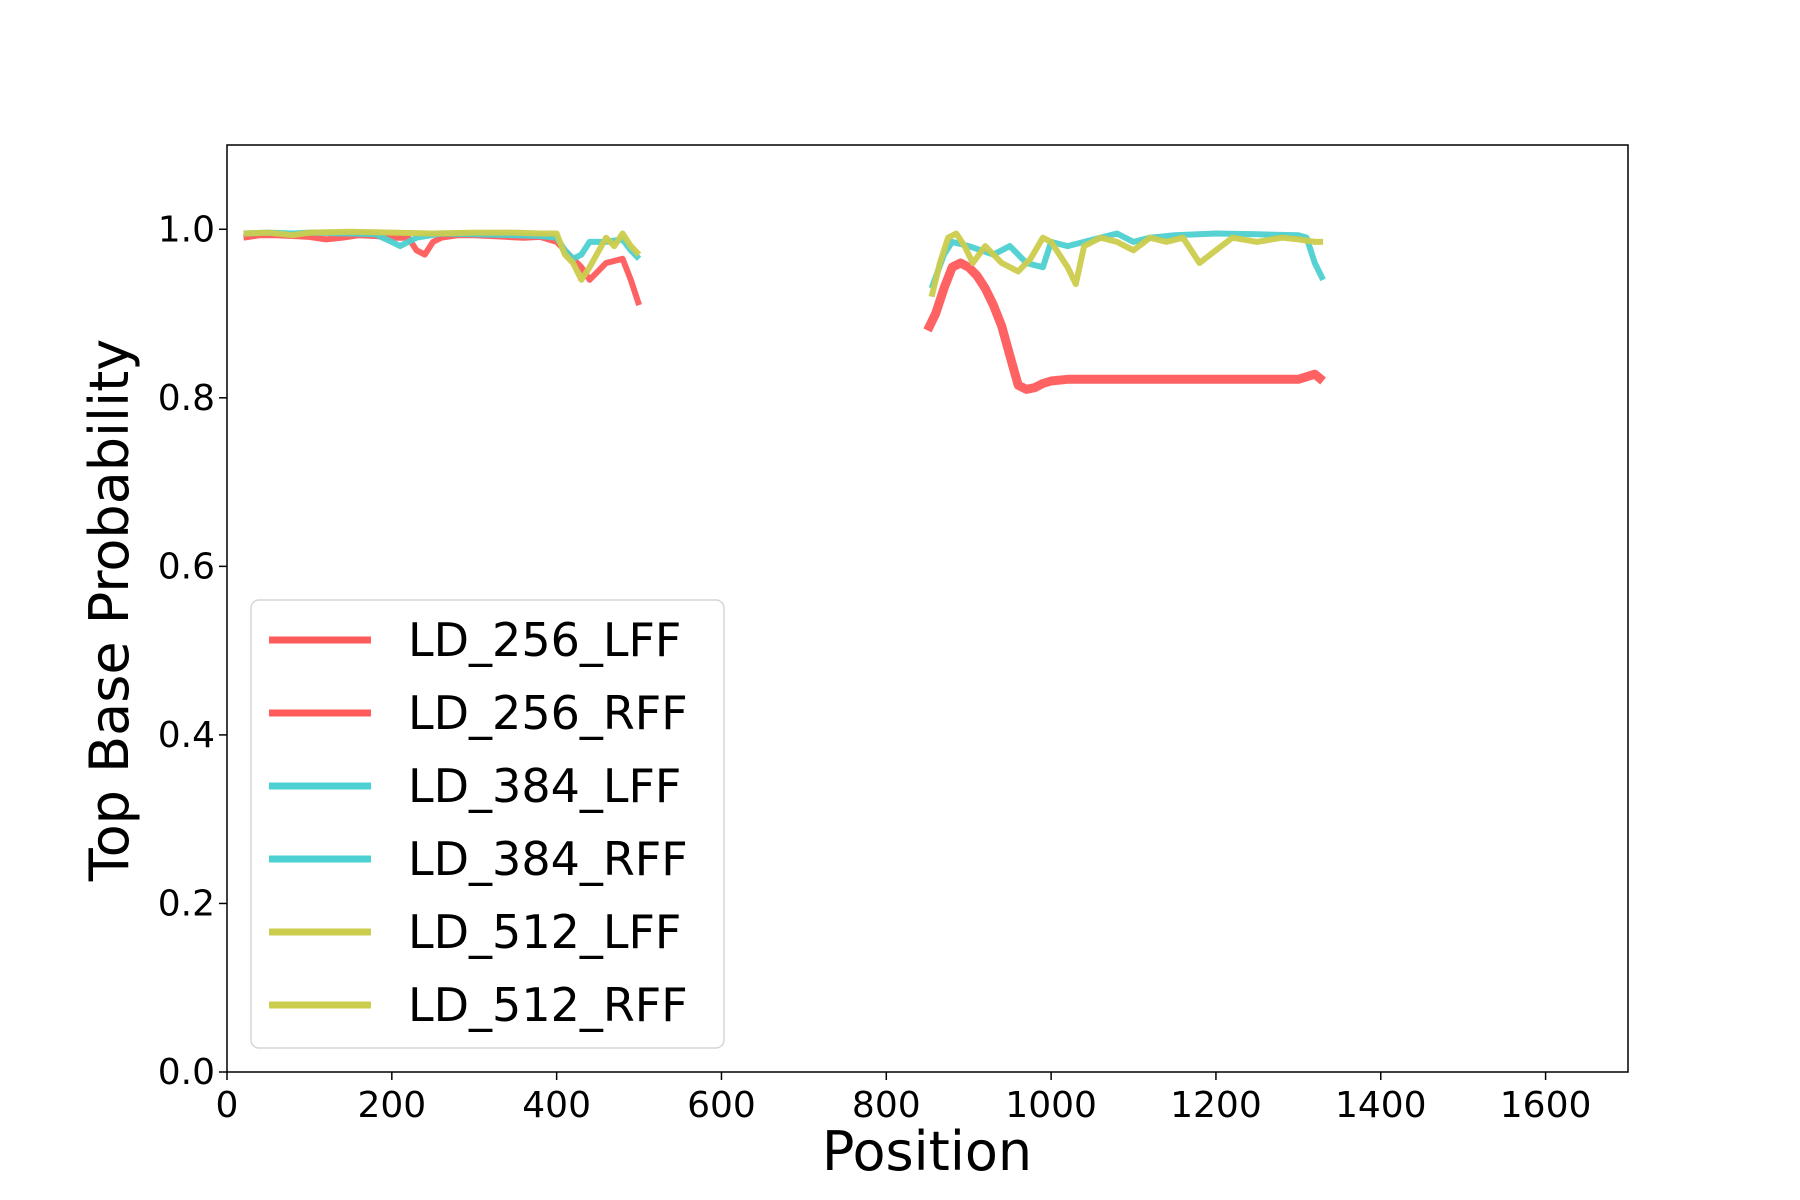  I want to click on x-axis: 0 200 400 600 800 1000 1200 1400 1600, so click(904, 1099).